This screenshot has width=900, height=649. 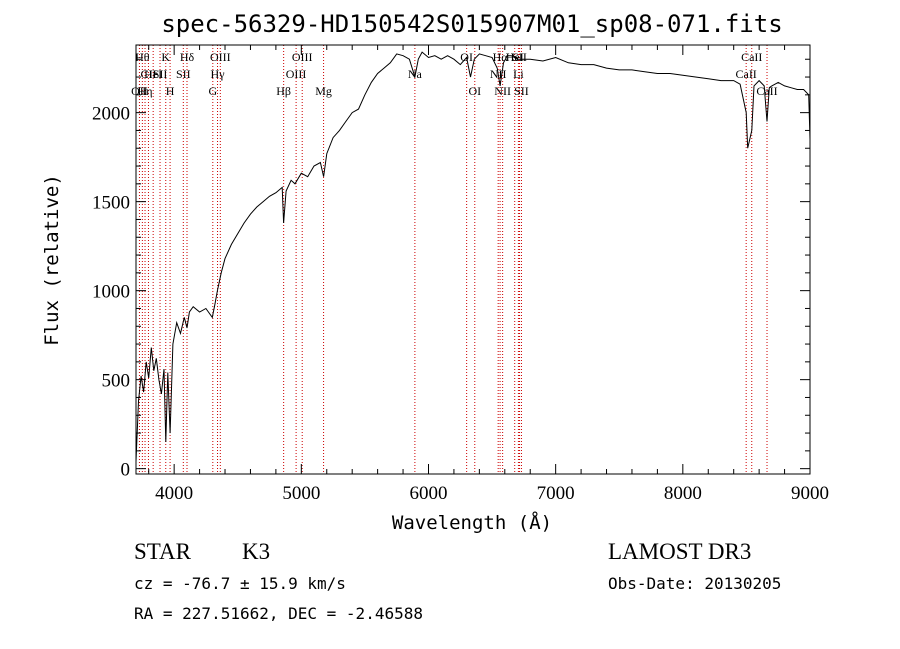 I want to click on object-subclass: K3, so click(x=256, y=551).